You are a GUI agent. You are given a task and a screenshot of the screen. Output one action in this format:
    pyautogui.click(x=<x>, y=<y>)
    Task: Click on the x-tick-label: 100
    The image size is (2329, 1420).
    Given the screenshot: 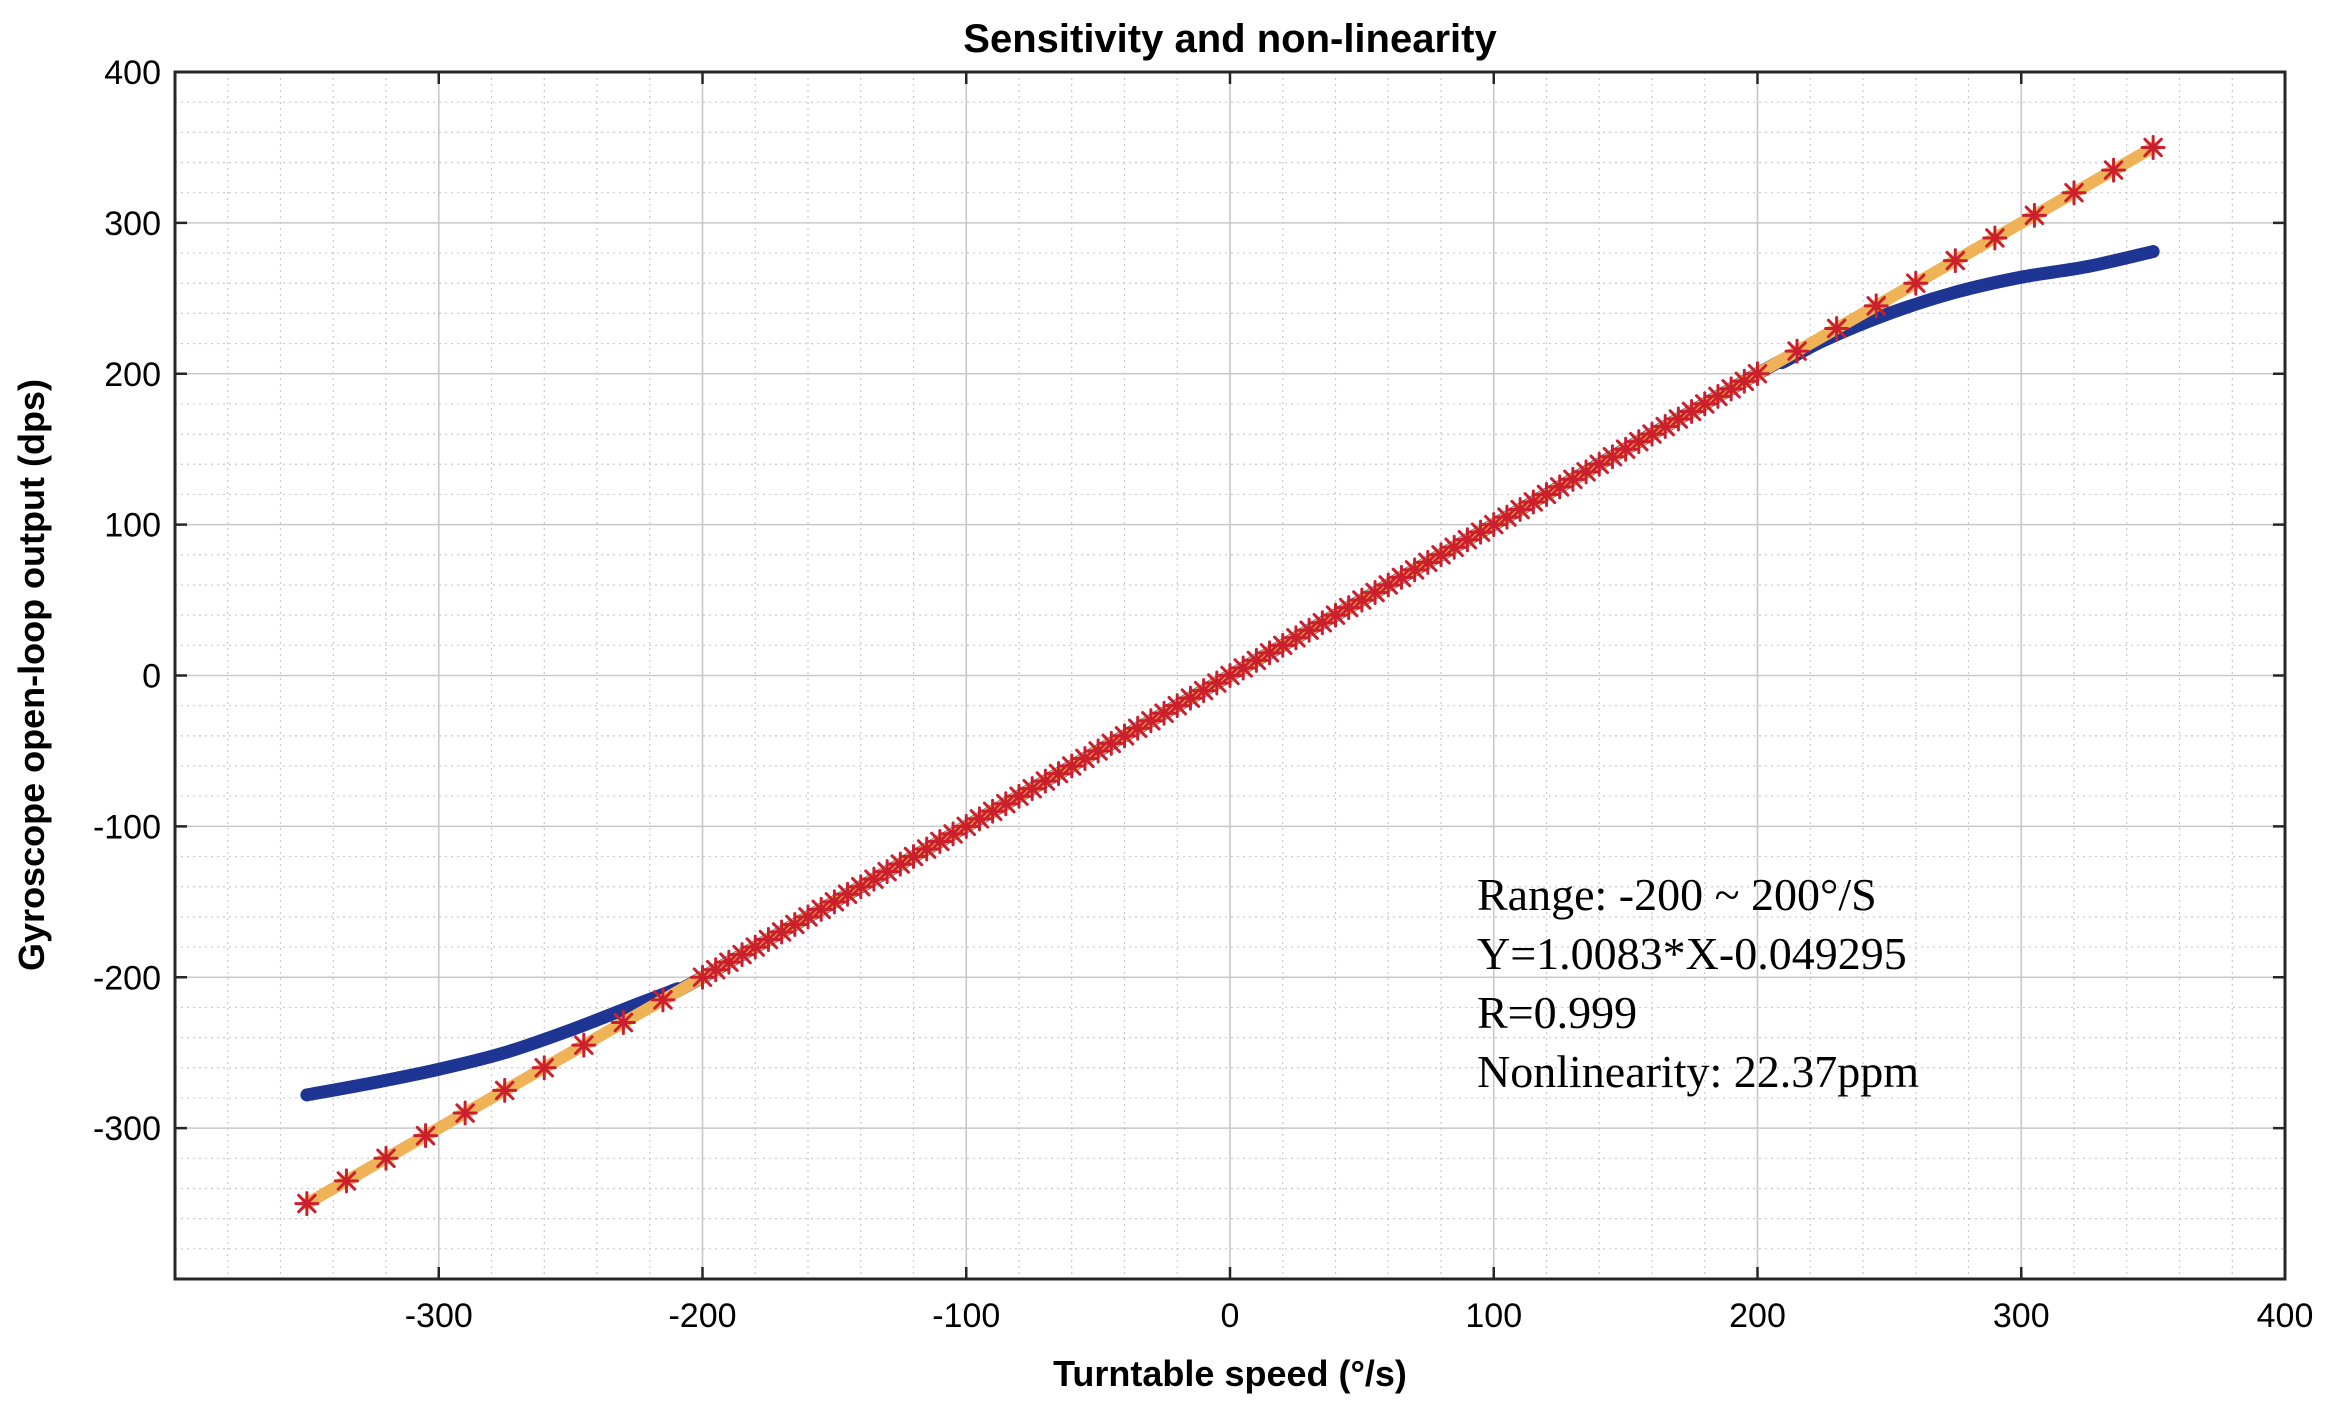 What is the action you would take?
    pyautogui.click(x=1493, y=1316)
    